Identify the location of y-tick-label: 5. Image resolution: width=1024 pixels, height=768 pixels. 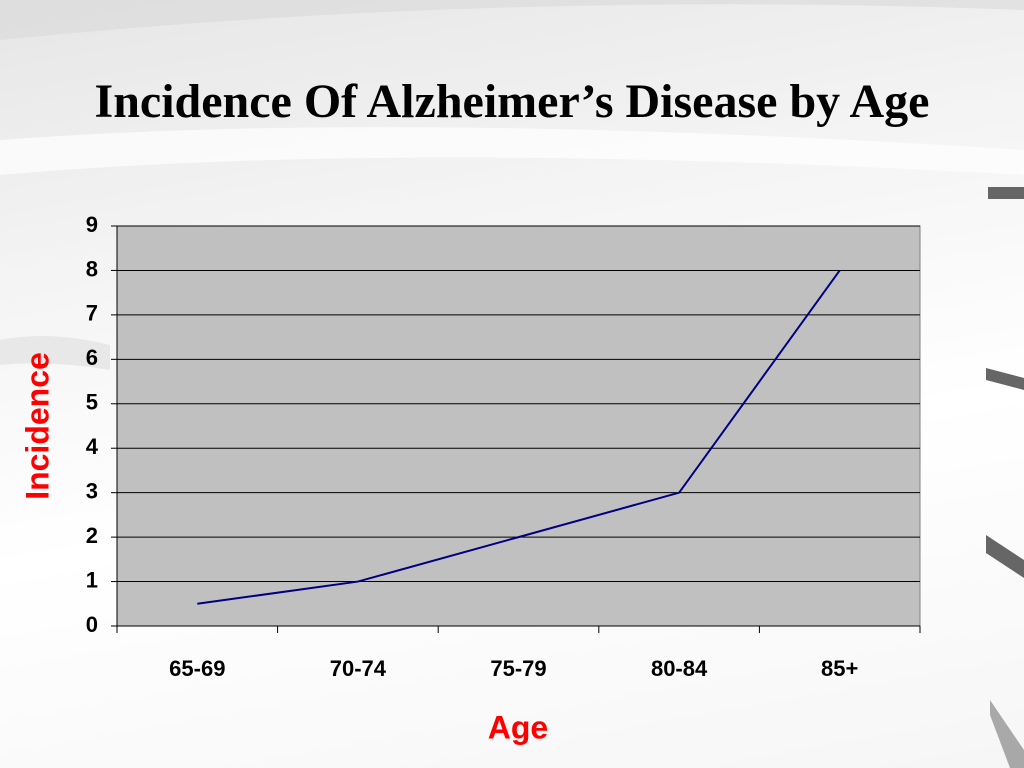
(92, 402).